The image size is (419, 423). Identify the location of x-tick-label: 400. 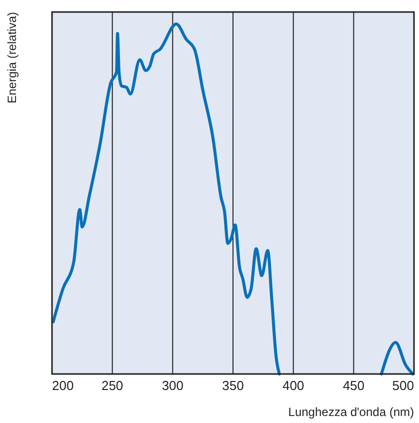
(293, 385).